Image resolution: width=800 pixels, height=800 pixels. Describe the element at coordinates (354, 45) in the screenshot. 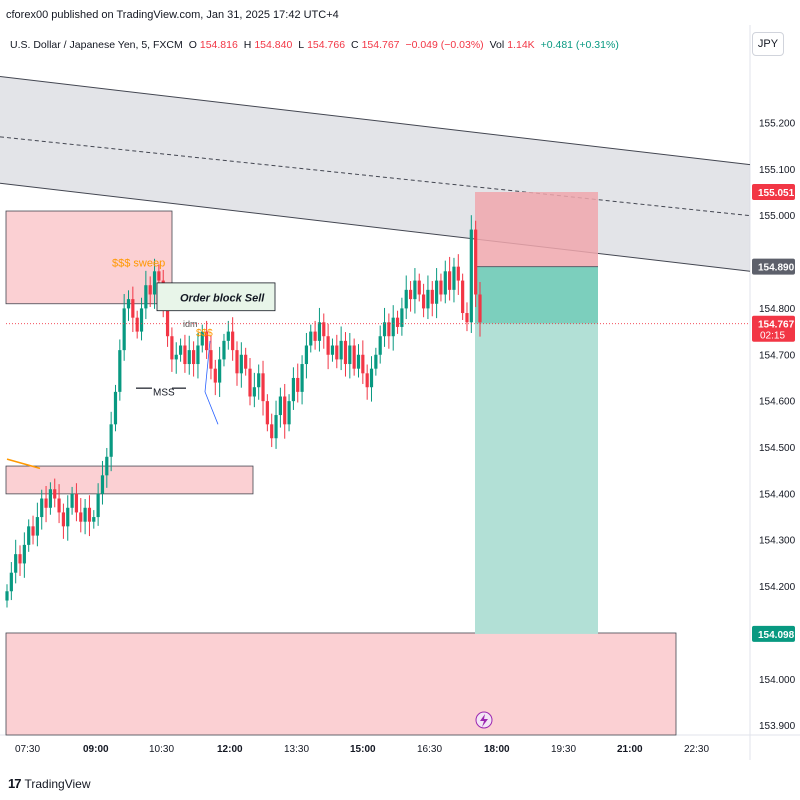

I see `close-label: C` at that location.